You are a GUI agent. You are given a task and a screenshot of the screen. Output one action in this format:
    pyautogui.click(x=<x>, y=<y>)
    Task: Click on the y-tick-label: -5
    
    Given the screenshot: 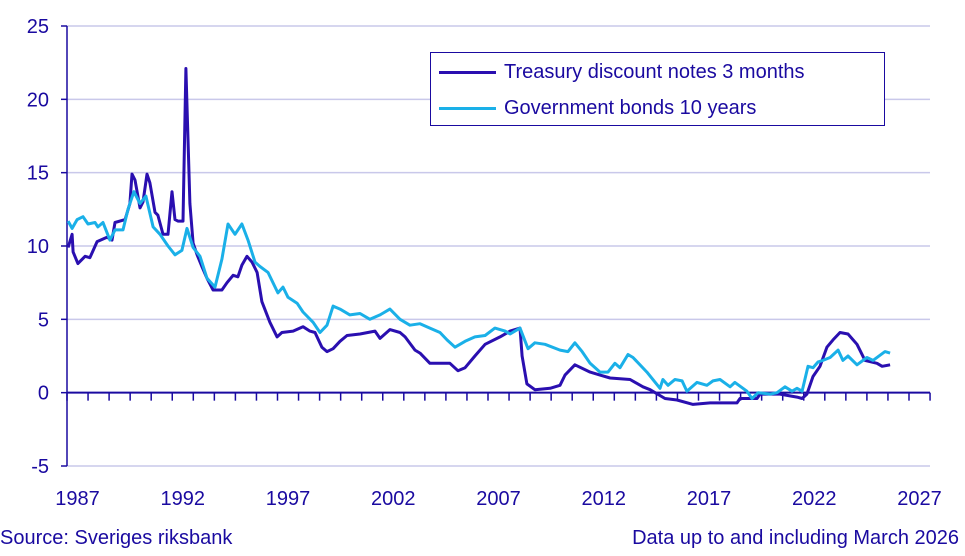 What is the action you would take?
    pyautogui.click(x=40, y=467)
    